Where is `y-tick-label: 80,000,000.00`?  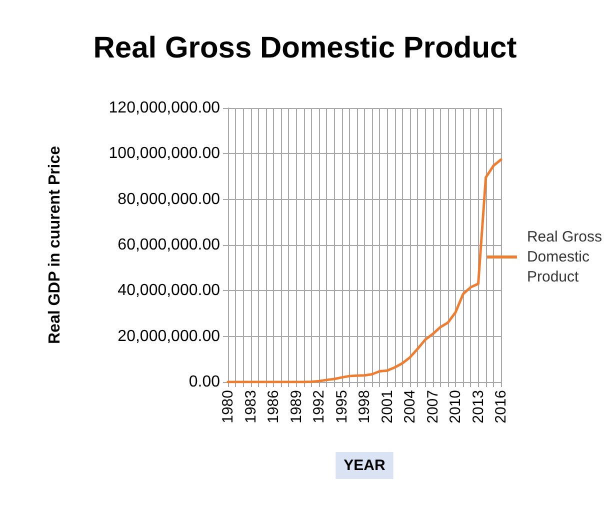 y-tick-label: 80,000,000.00 is located at coordinates (169, 199).